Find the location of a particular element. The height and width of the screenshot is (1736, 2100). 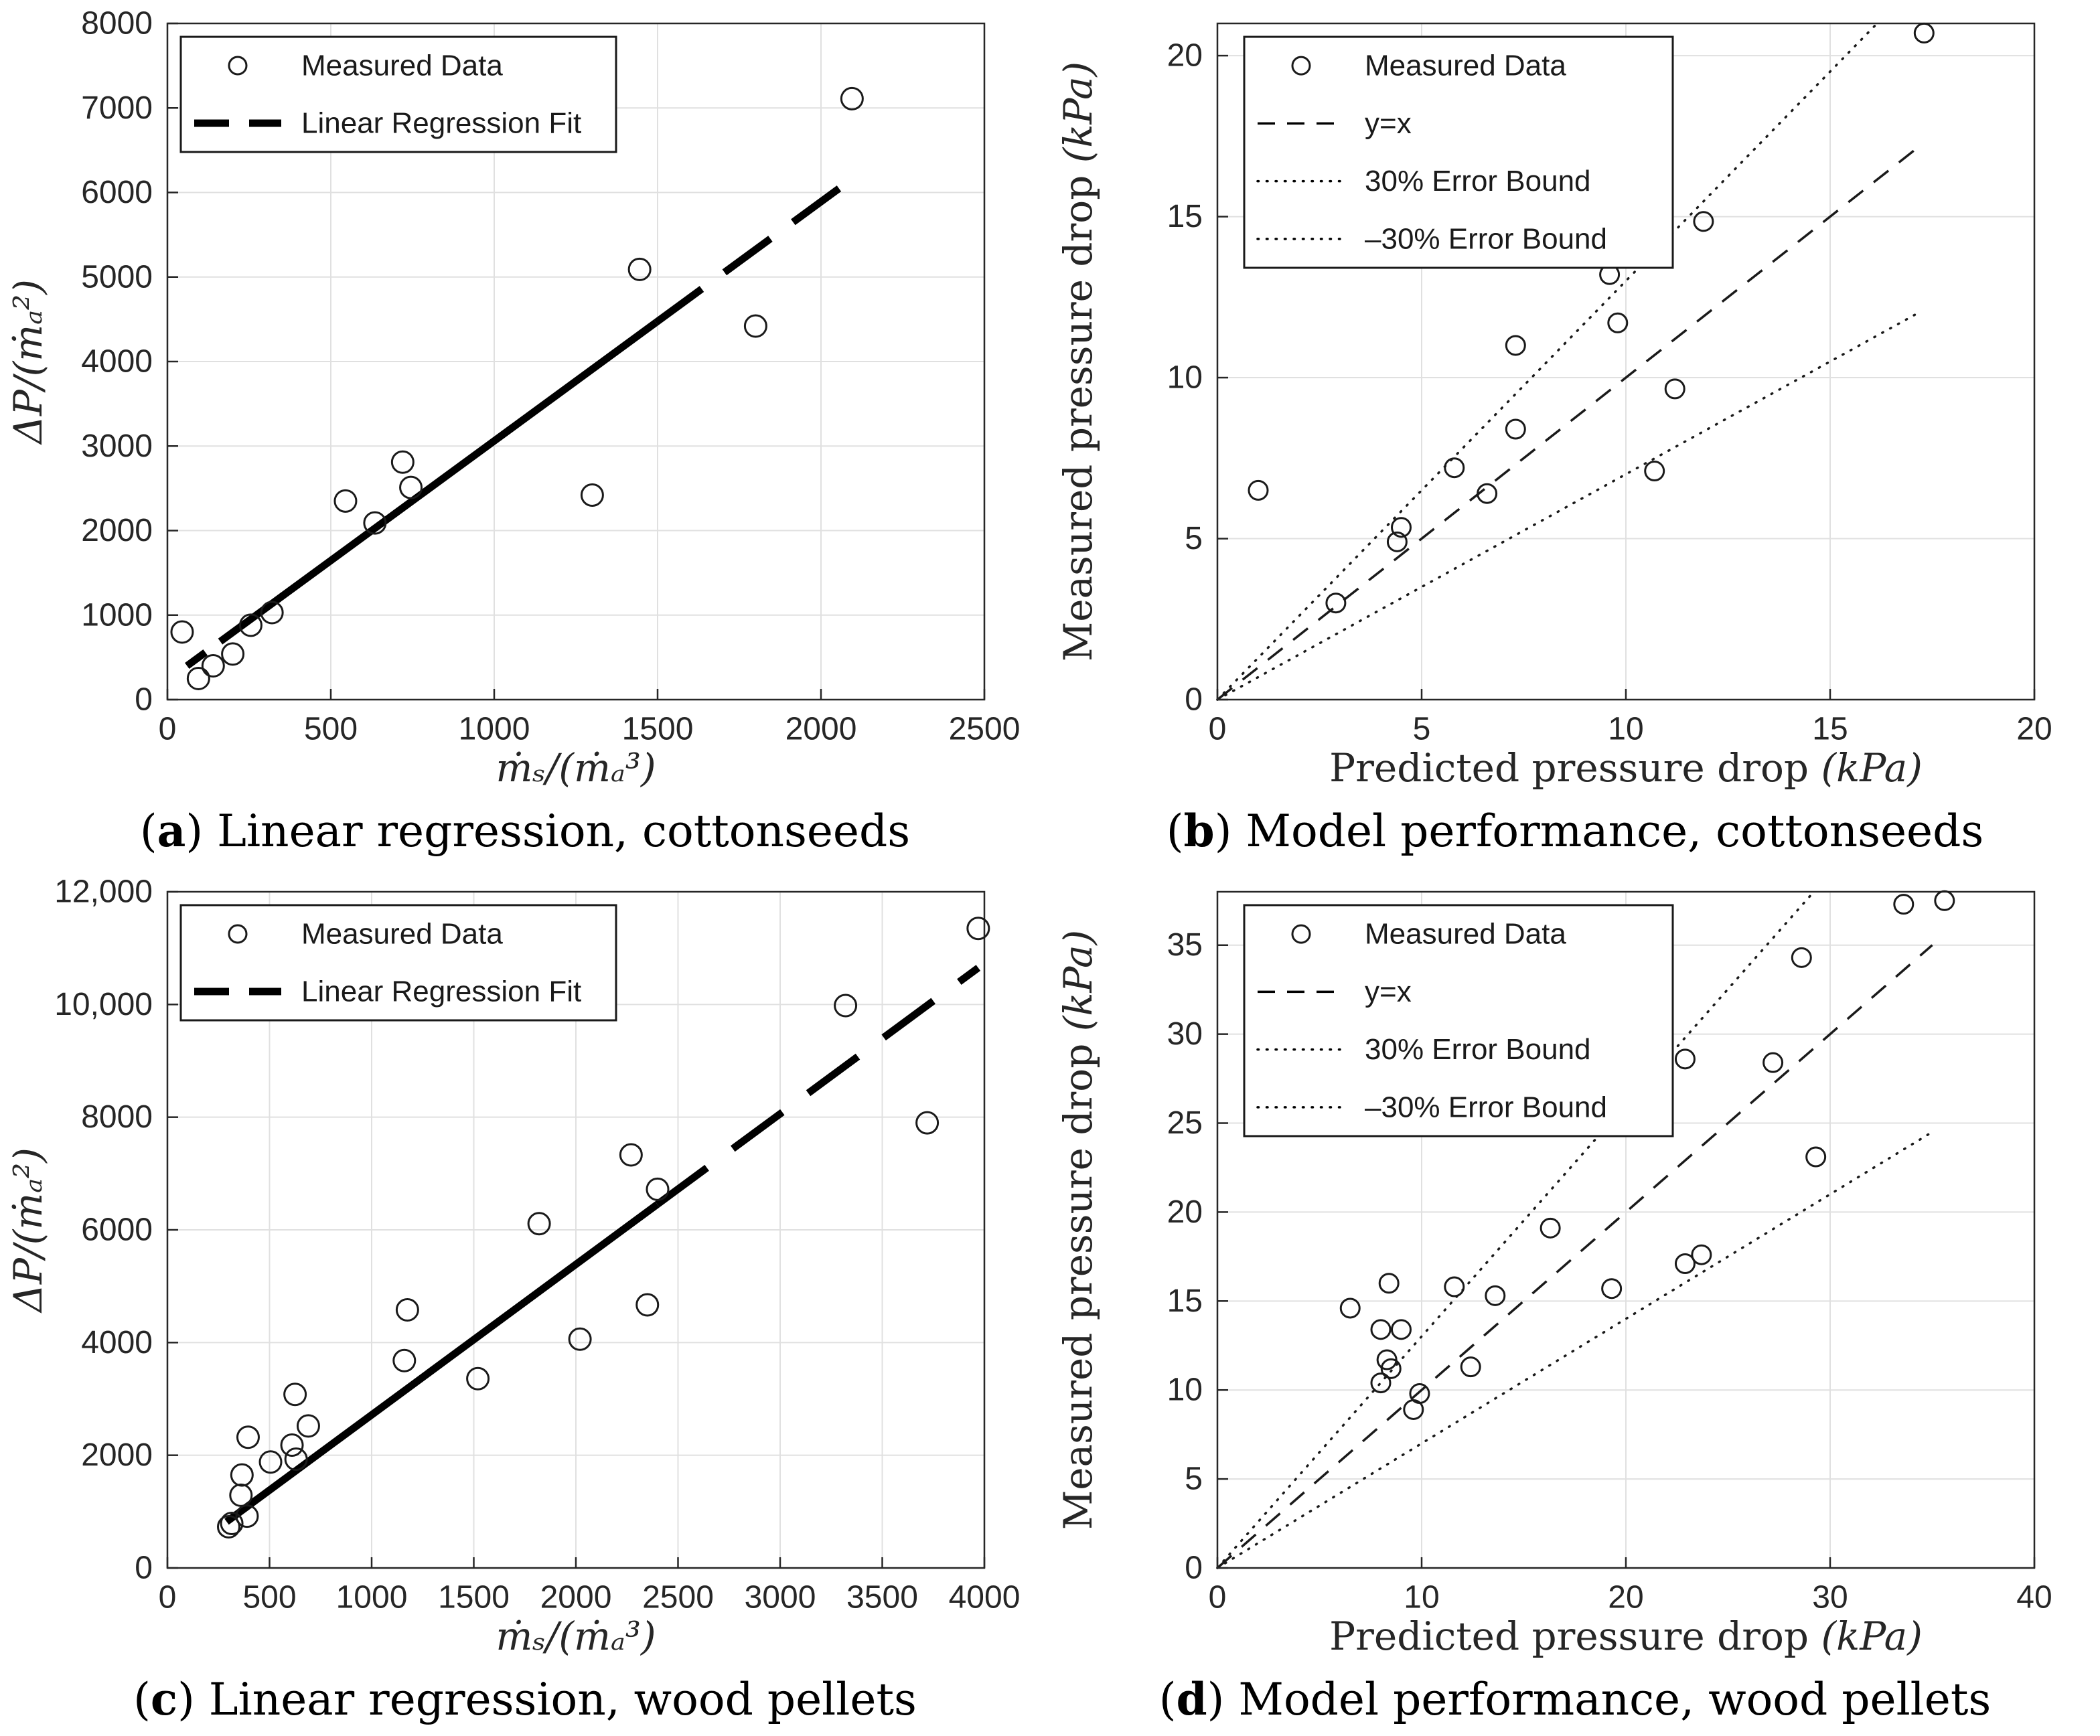

caption-a-prefix: ( is located at coordinates (148, 831).